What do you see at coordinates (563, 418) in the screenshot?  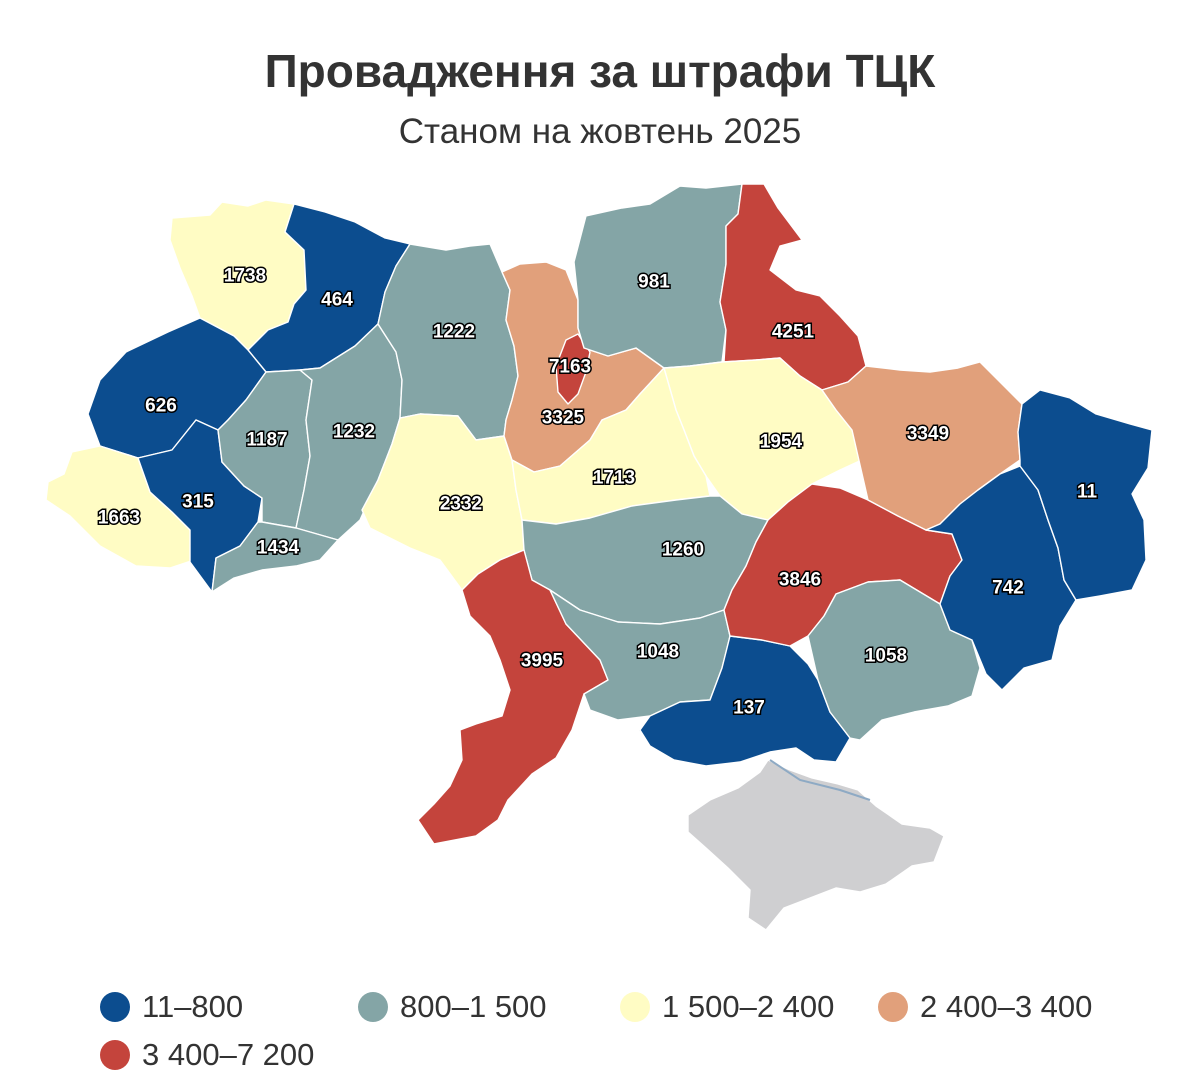 I see `region-label: 3325` at bounding box center [563, 418].